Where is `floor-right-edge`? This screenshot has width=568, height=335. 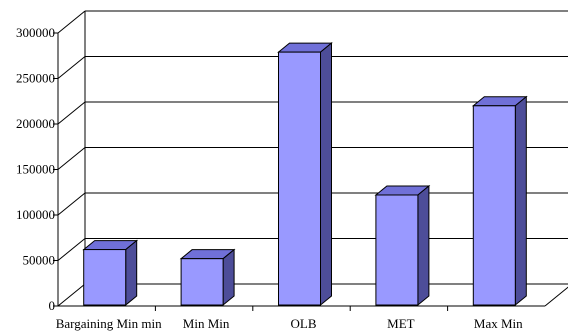
floor-right-edge is located at coordinates (556, 296).